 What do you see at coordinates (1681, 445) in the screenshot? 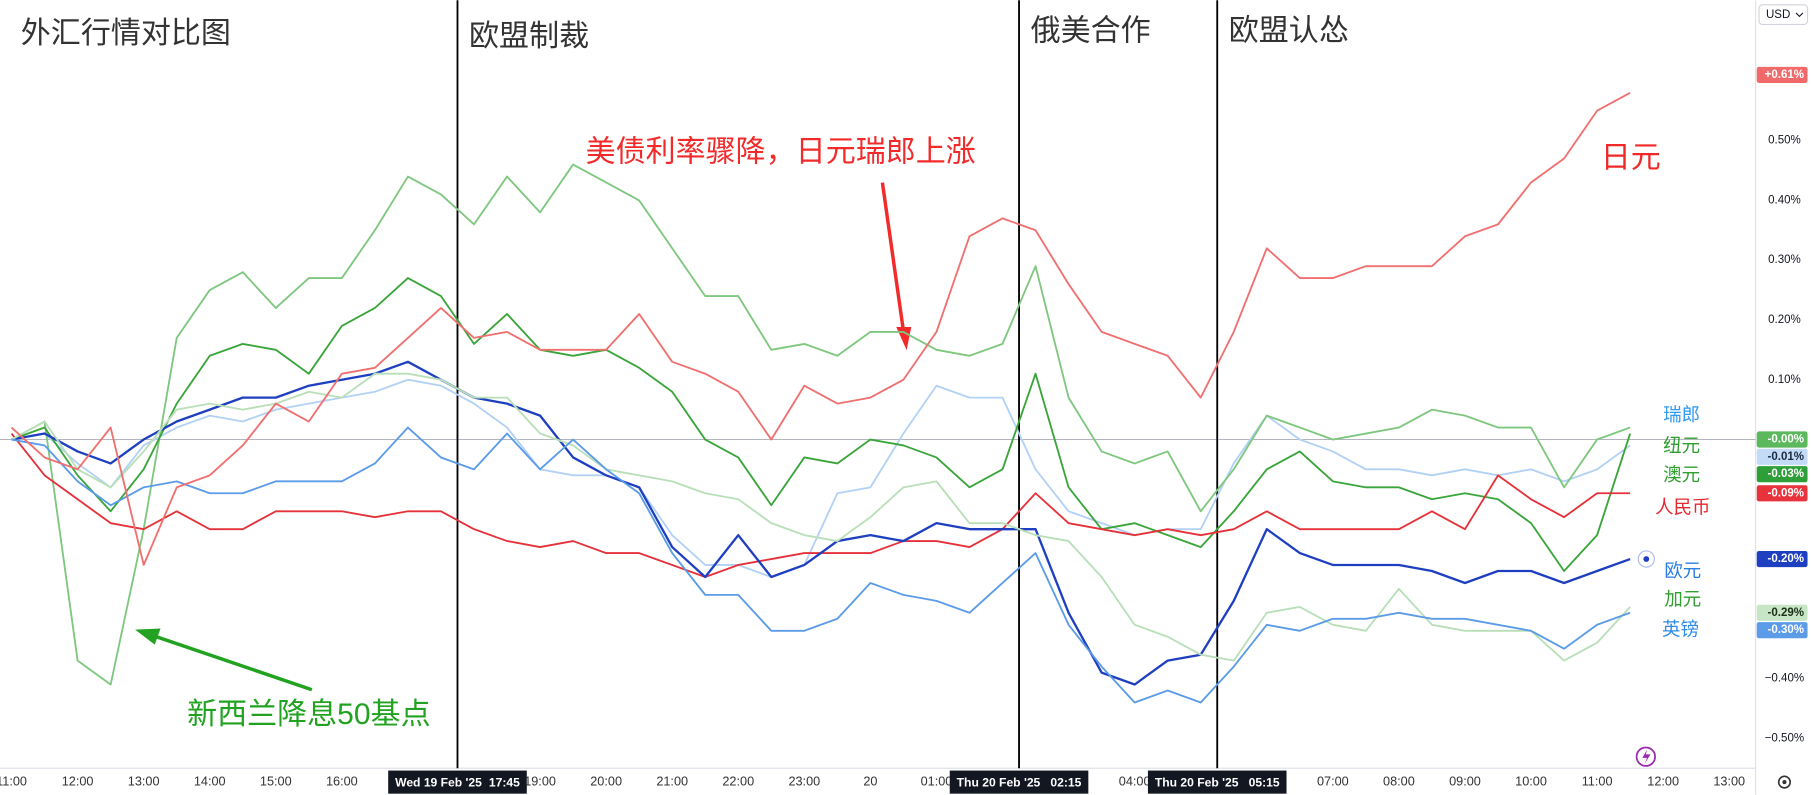
I see `series-name: 纽元` at bounding box center [1681, 445].